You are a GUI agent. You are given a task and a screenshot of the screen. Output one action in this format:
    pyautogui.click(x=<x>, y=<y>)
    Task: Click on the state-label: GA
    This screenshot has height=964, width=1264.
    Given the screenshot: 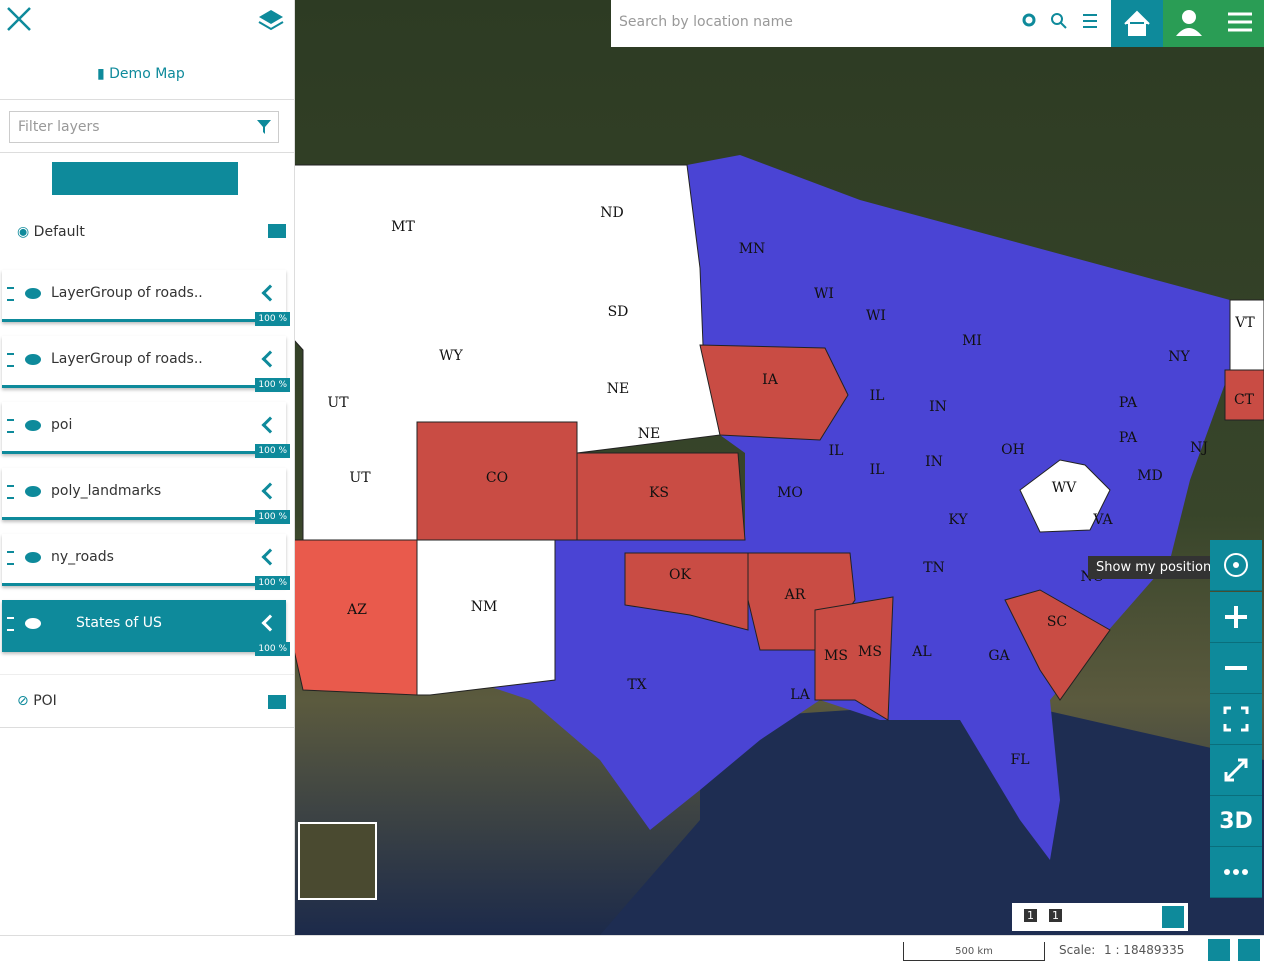 What is the action you would take?
    pyautogui.click(x=999, y=656)
    